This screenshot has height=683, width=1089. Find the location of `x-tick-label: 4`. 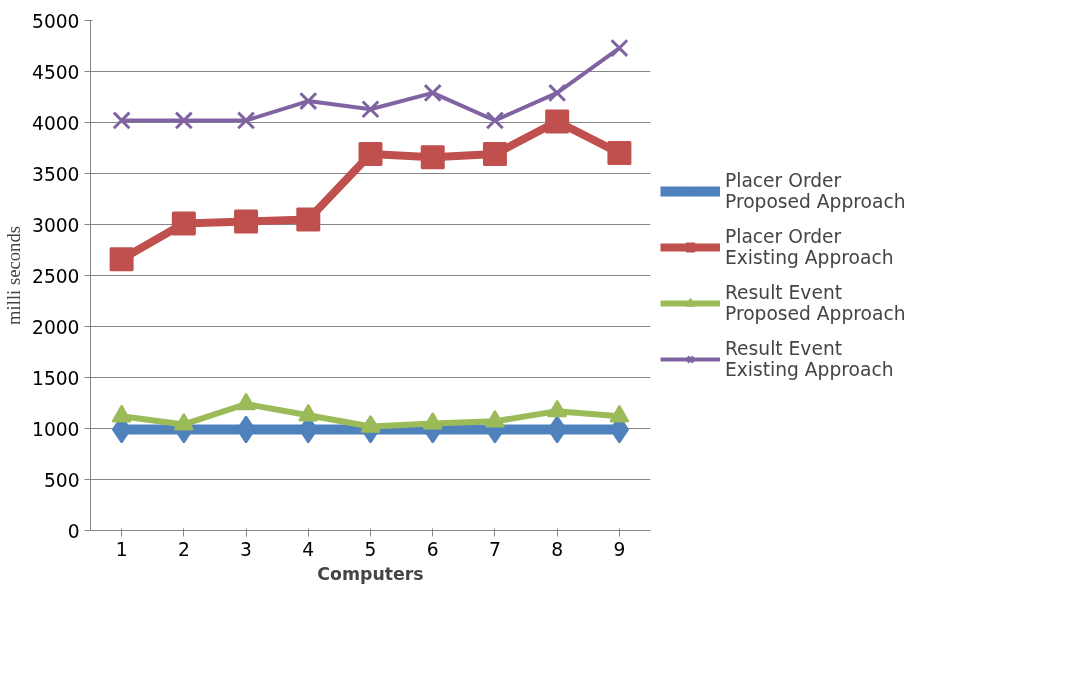

x-tick-label: 4 is located at coordinates (308, 549).